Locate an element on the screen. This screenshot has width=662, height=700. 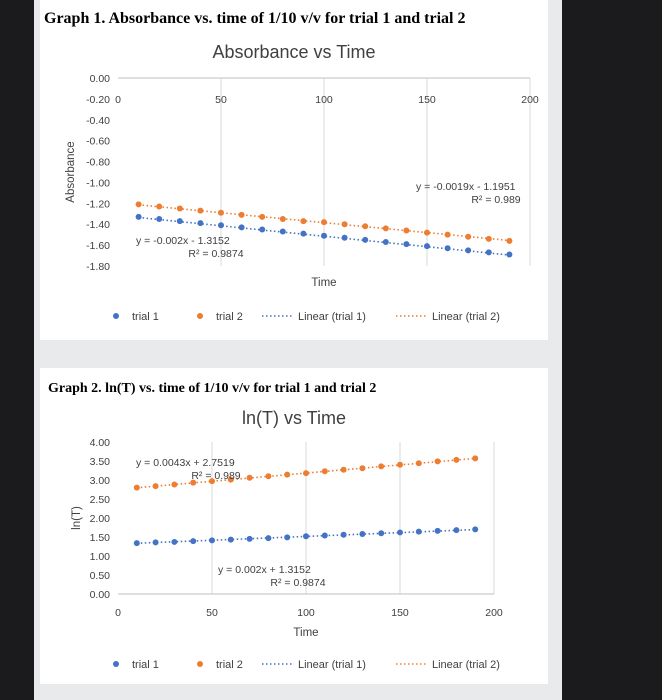
y-tick-label: 1.00 is located at coordinates (100, 557).